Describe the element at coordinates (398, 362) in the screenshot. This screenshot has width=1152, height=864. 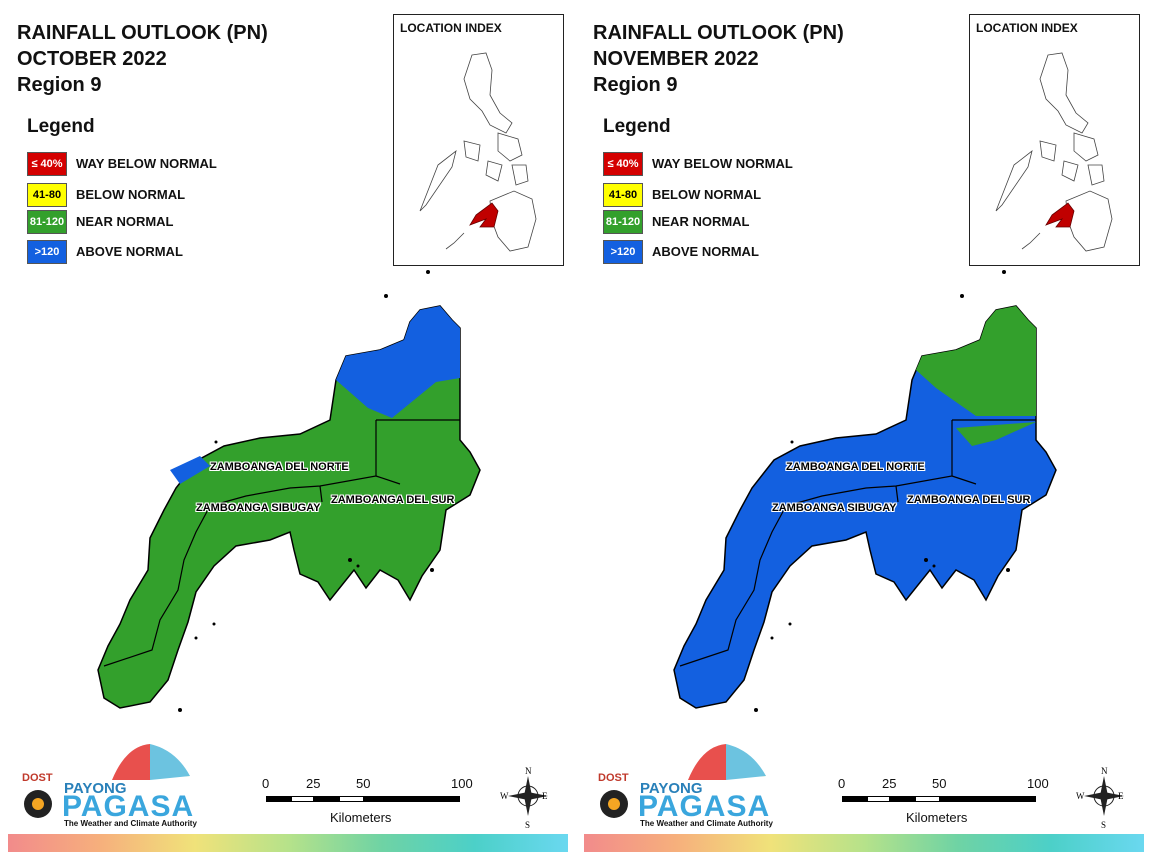
I see `above-normal-area` at that location.